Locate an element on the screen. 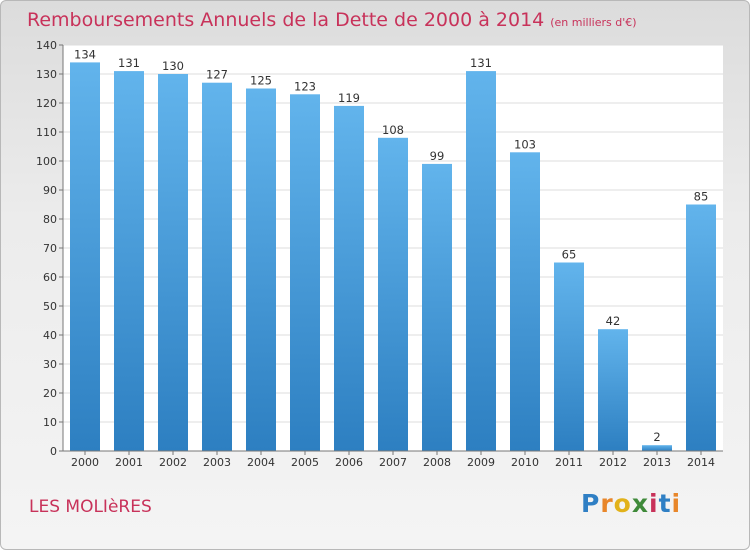 The height and width of the screenshot is (550, 750). value-label: 85 is located at coordinates (701, 197).